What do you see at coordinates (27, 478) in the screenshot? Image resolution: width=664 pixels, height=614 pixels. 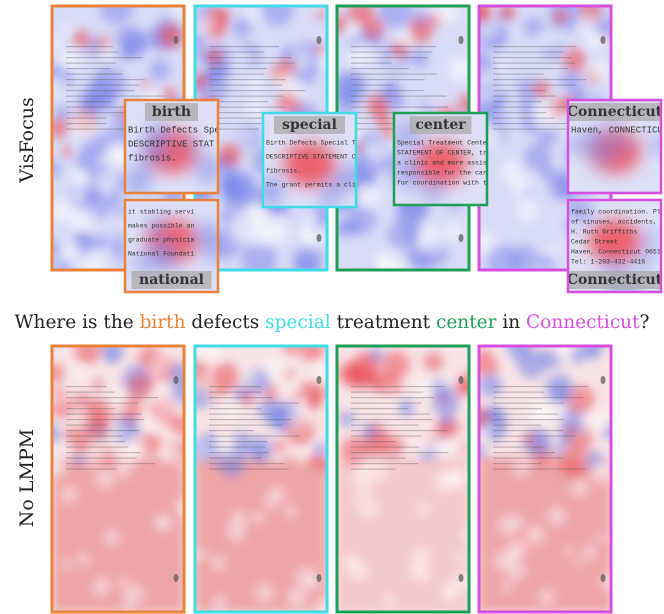 I see `row-label: No LMPM` at bounding box center [27, 478].